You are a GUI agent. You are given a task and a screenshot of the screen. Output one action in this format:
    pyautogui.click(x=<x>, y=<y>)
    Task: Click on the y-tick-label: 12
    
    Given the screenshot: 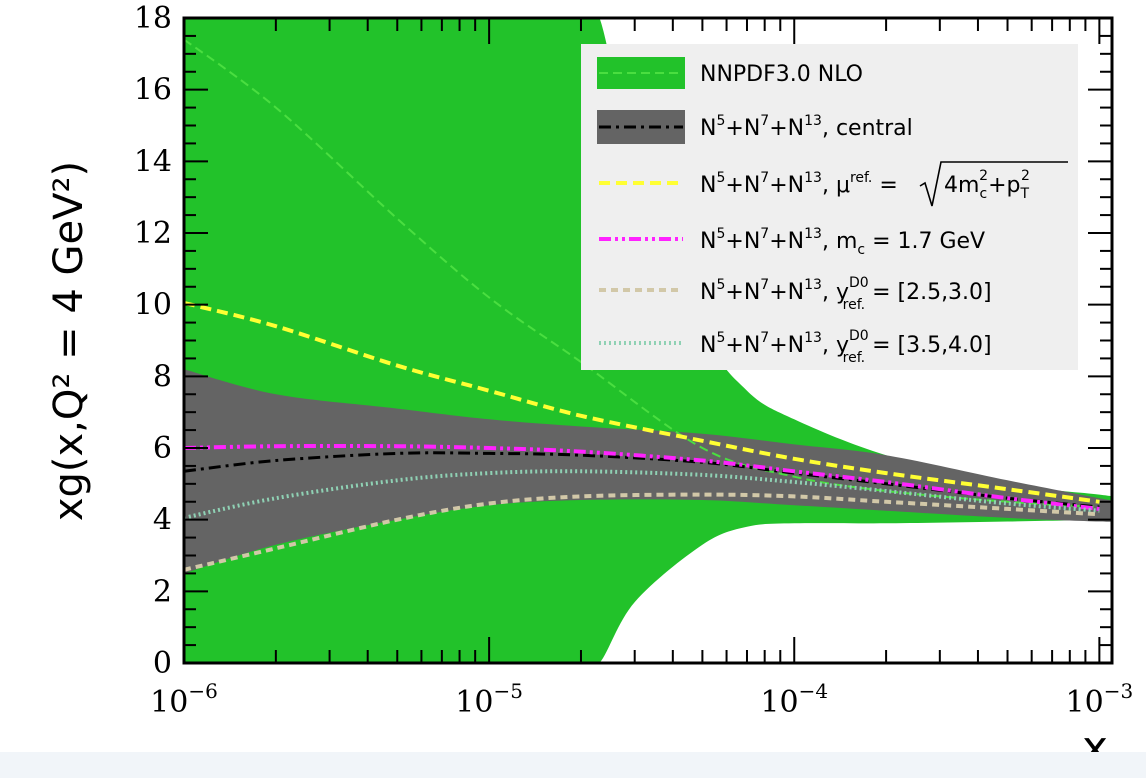 What is the action you would take?
    pyautogui.click(x=153, y=233)
    